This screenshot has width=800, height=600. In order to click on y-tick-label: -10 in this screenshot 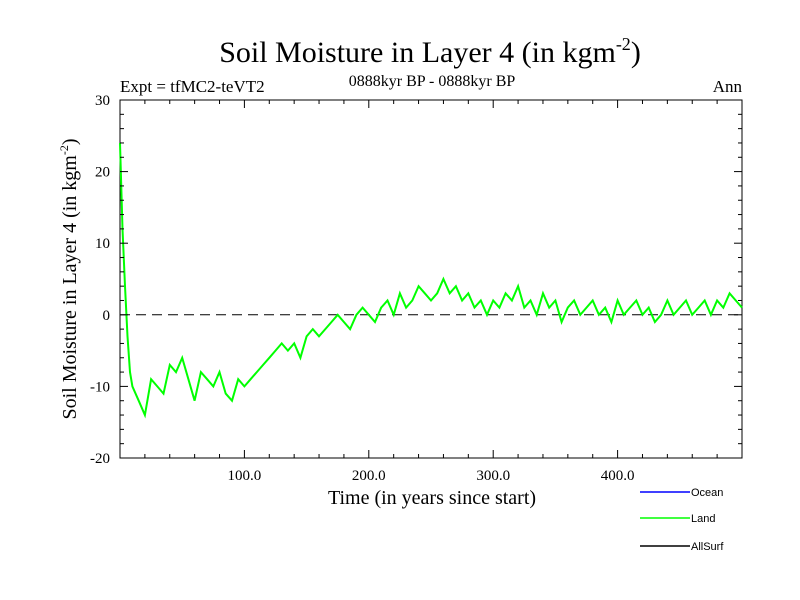, I will do `click(100, 387)`.